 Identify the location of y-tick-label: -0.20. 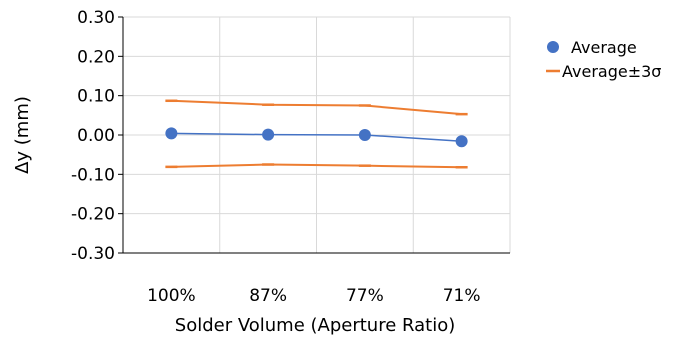
(93, 215).